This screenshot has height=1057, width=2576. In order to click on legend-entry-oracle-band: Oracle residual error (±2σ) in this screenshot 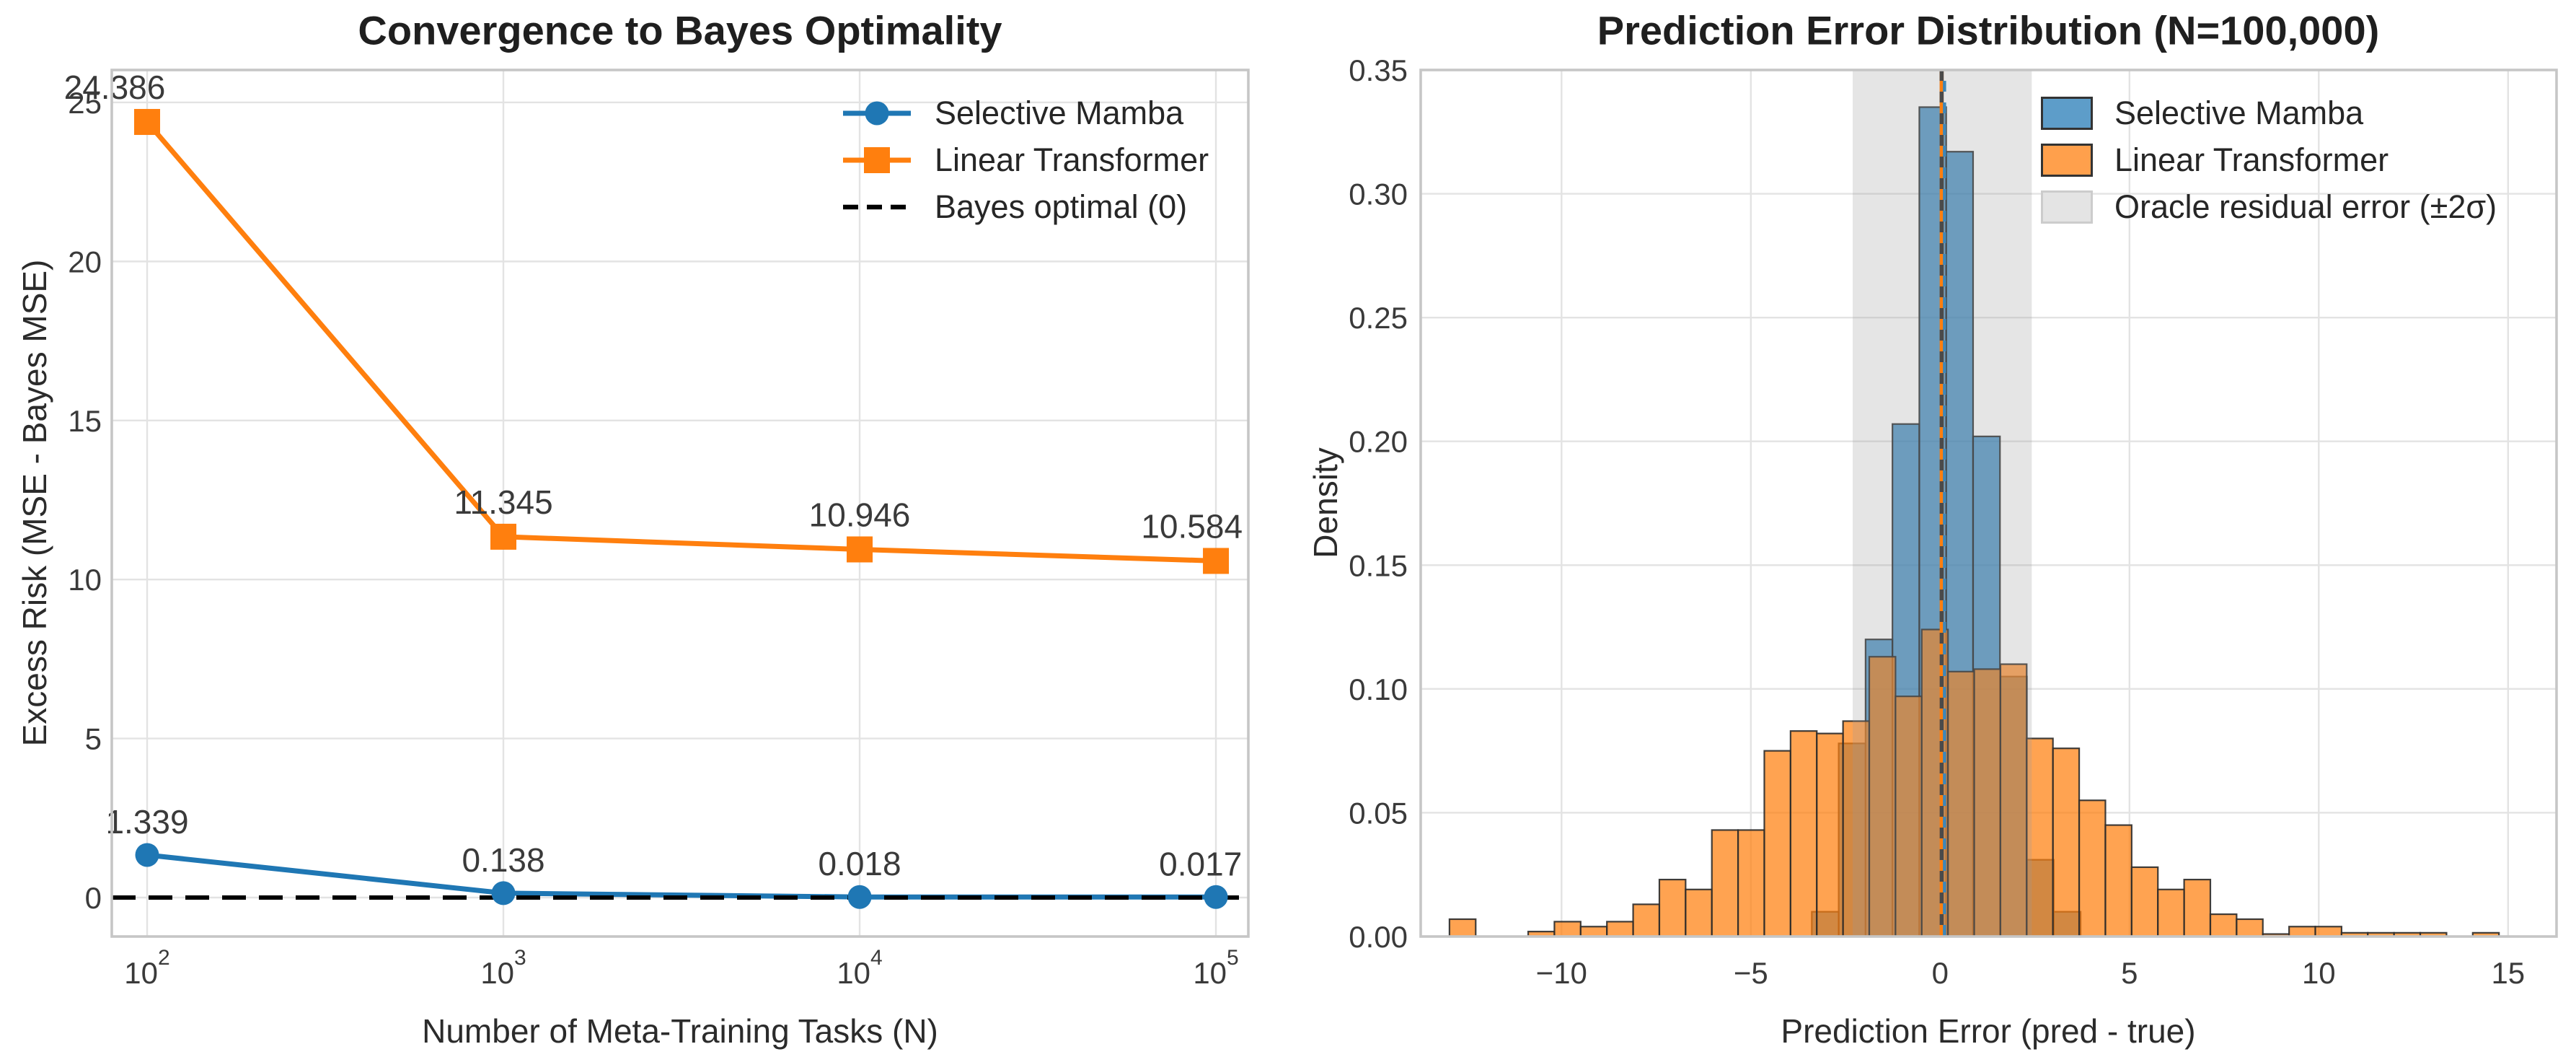, I will do `click(2269, 206)`.